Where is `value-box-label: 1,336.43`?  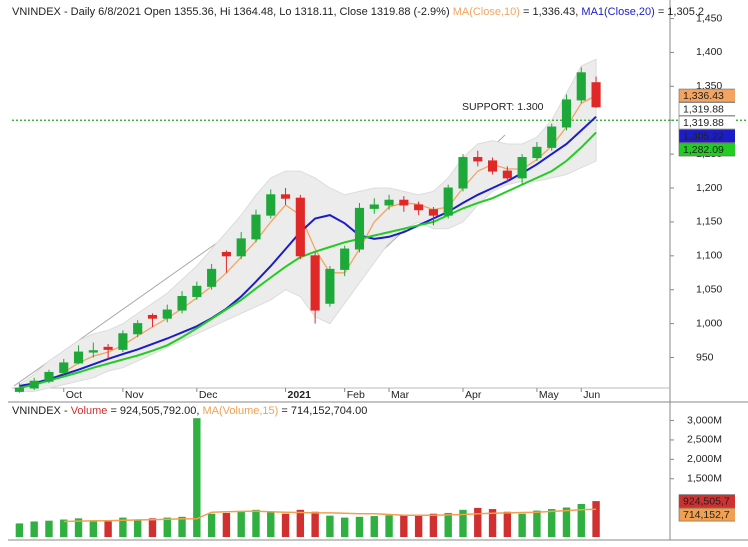
value-box-label: 1,336.43 is located at coordinates (703, 96).